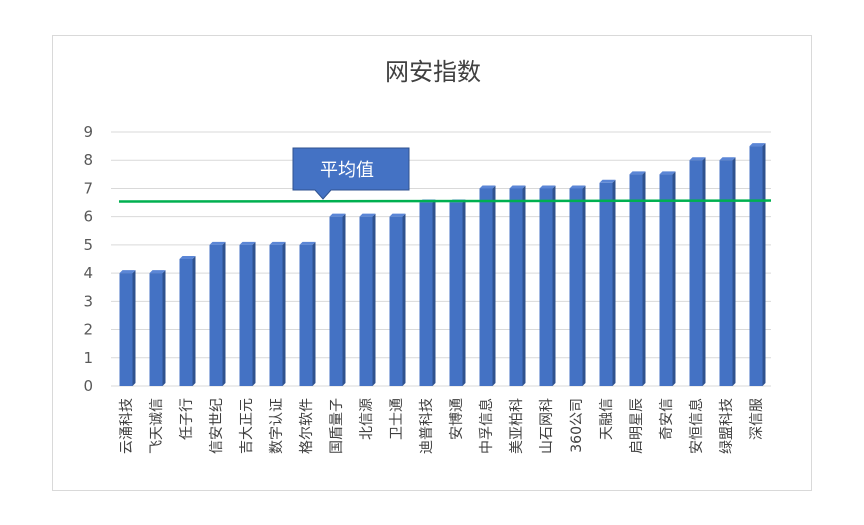 Image resolution: width=864 pixels, height=525 pixels. I want to click on x-category-label: 360公司, so click(577, 425).